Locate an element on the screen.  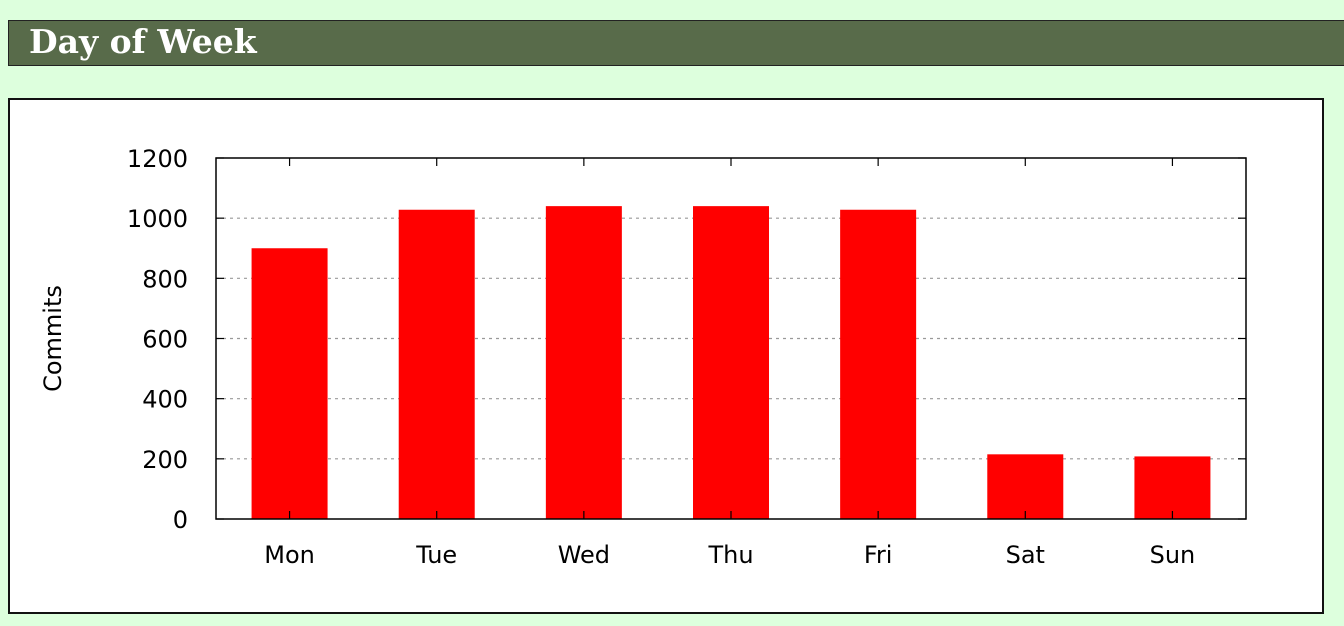
x-tick-label: Thu is located at coordinates (730, 555).